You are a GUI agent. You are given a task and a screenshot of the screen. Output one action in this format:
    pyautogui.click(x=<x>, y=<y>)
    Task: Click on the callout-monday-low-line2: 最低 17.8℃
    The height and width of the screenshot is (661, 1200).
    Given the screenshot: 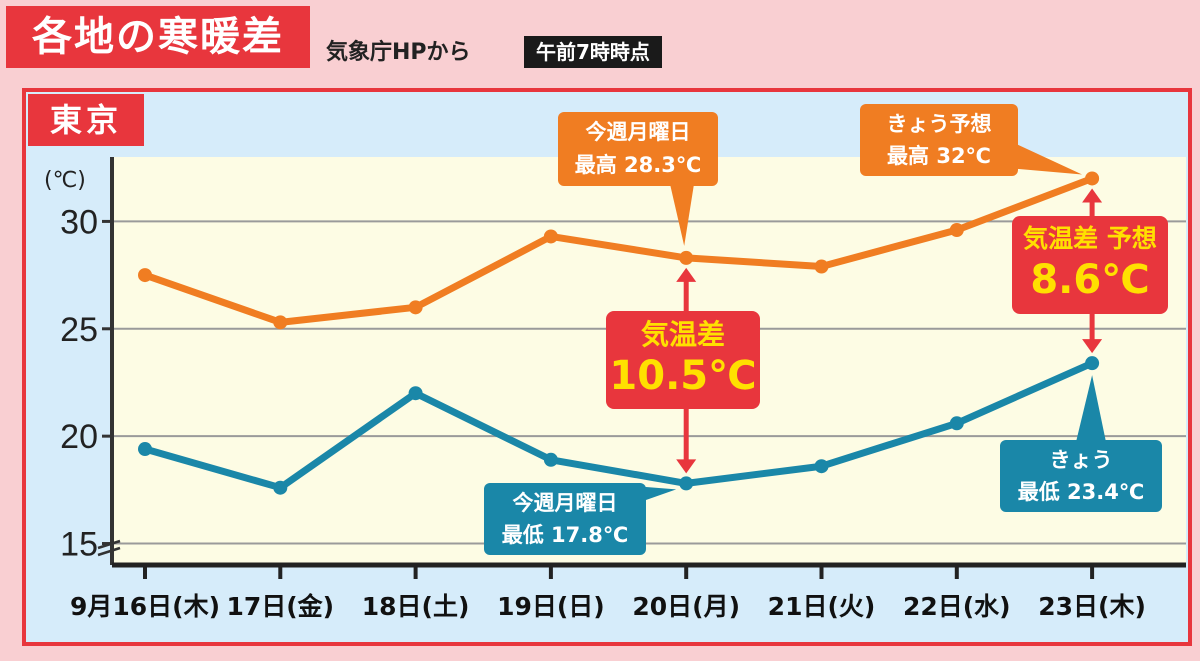 What is the action you would take?
    pyautogui.click(x=565, y=535)
    